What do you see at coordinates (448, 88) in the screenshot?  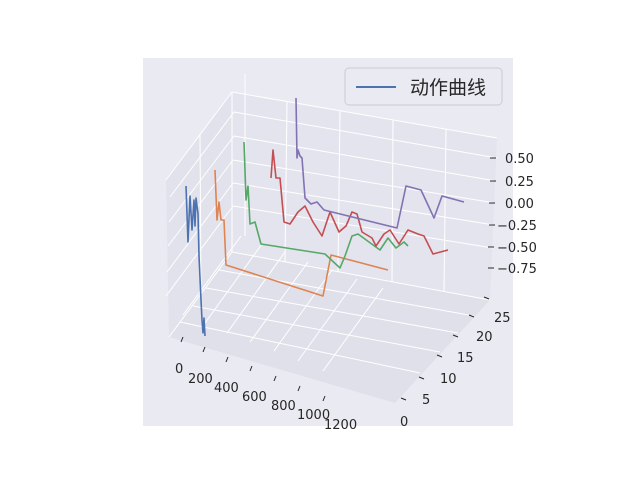 I see `legend-label: 动作曲线` at bounding box center [448, 88].